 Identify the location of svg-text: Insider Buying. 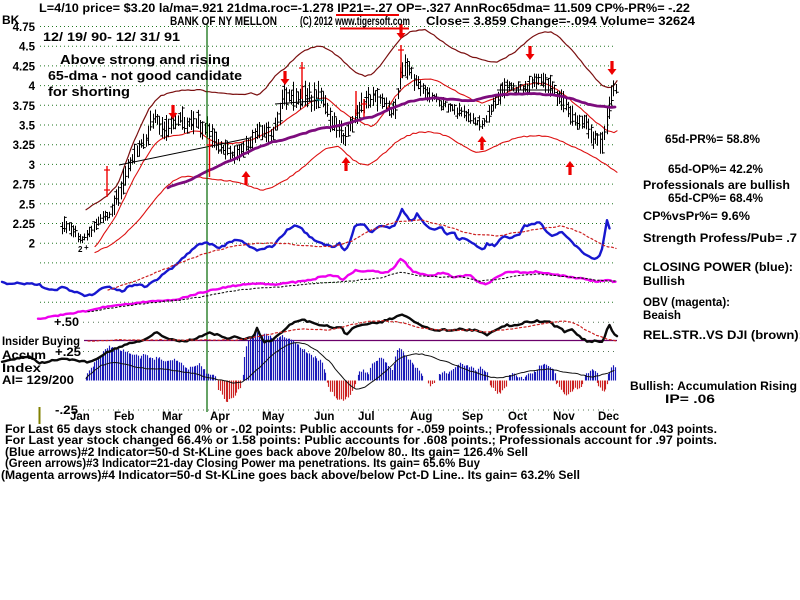
(41, 342).